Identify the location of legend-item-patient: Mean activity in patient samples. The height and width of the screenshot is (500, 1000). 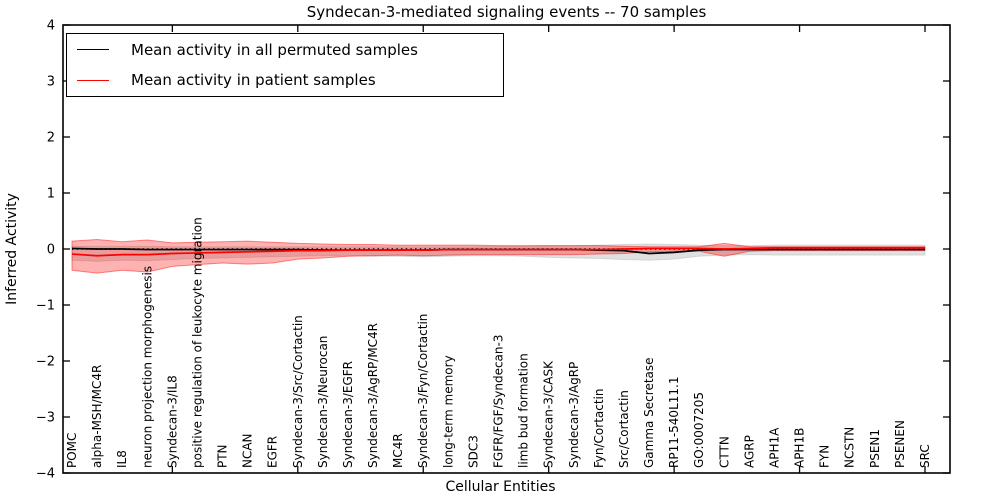
(290, 80).